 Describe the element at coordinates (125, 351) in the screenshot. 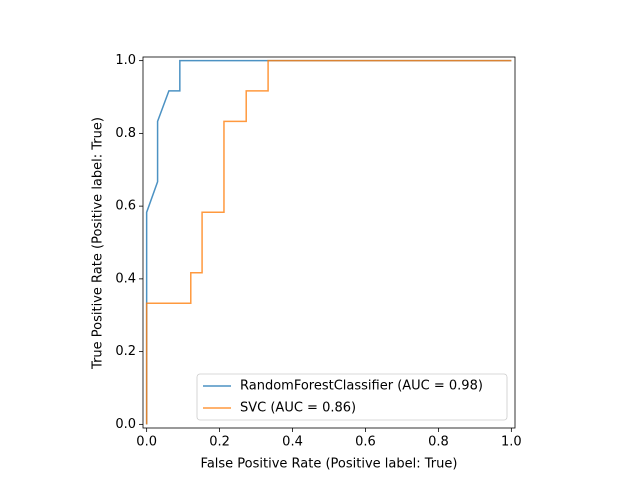

I see `y-tick-label: 0.2` at that location.